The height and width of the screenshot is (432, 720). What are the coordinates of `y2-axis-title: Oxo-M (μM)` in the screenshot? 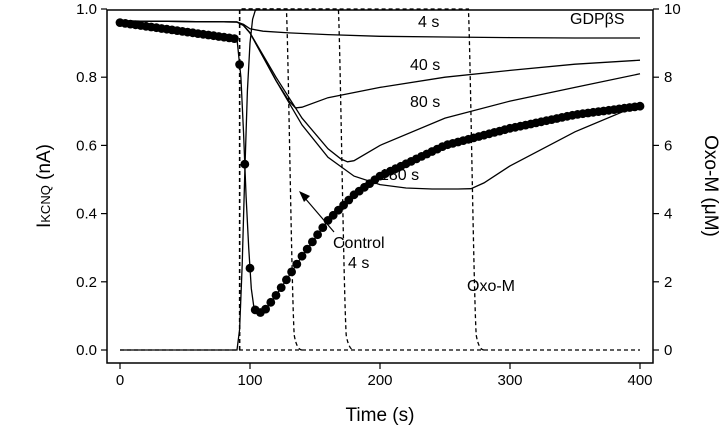 It's located at (710, 186).